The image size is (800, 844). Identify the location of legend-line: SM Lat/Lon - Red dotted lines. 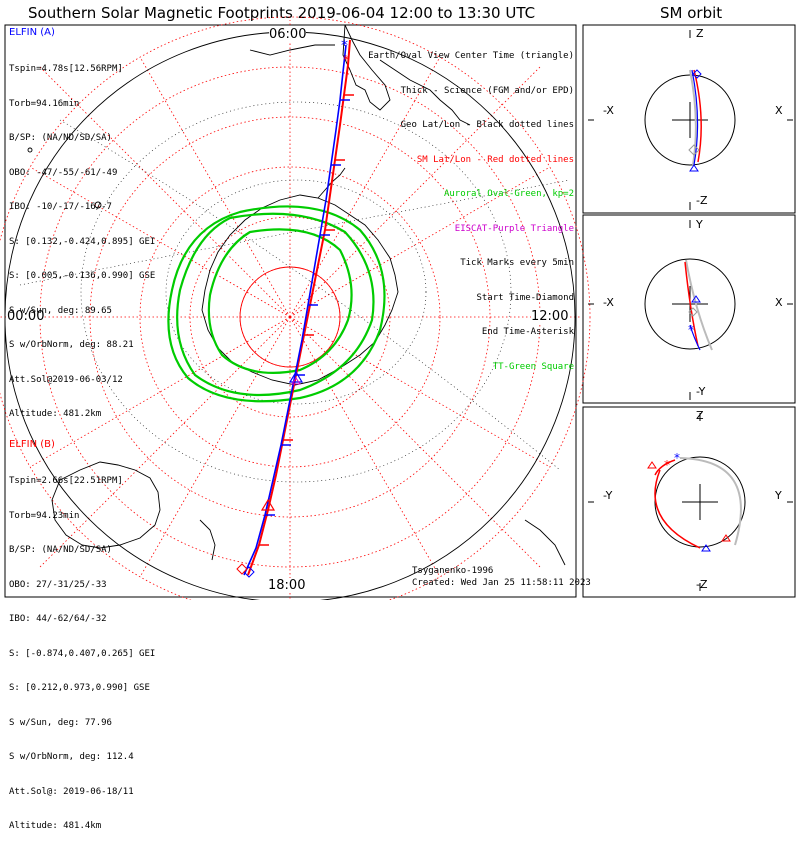
(495, 159).